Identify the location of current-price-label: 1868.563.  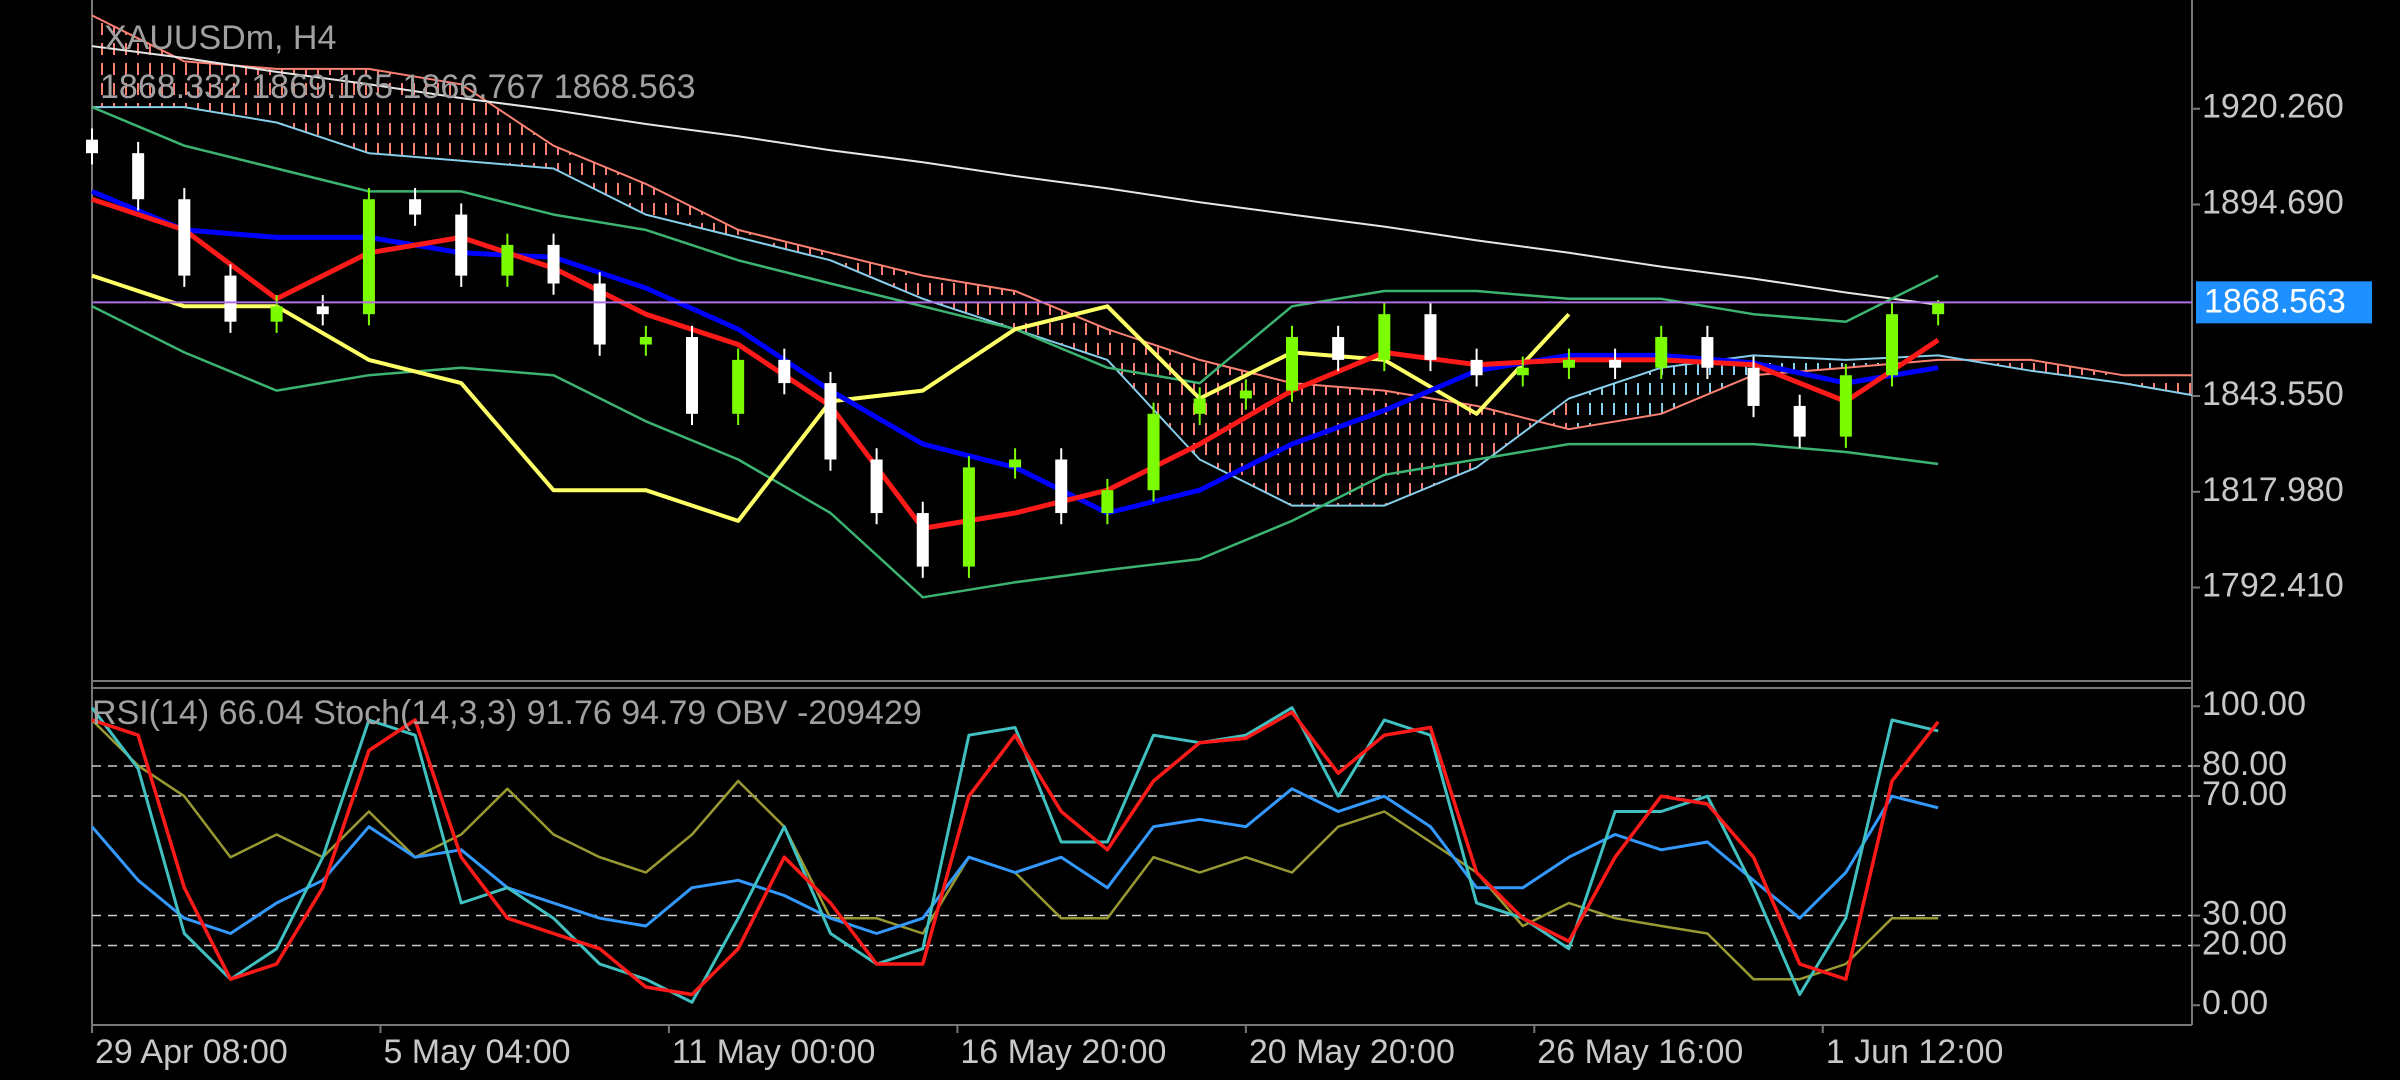
(2275, 301).